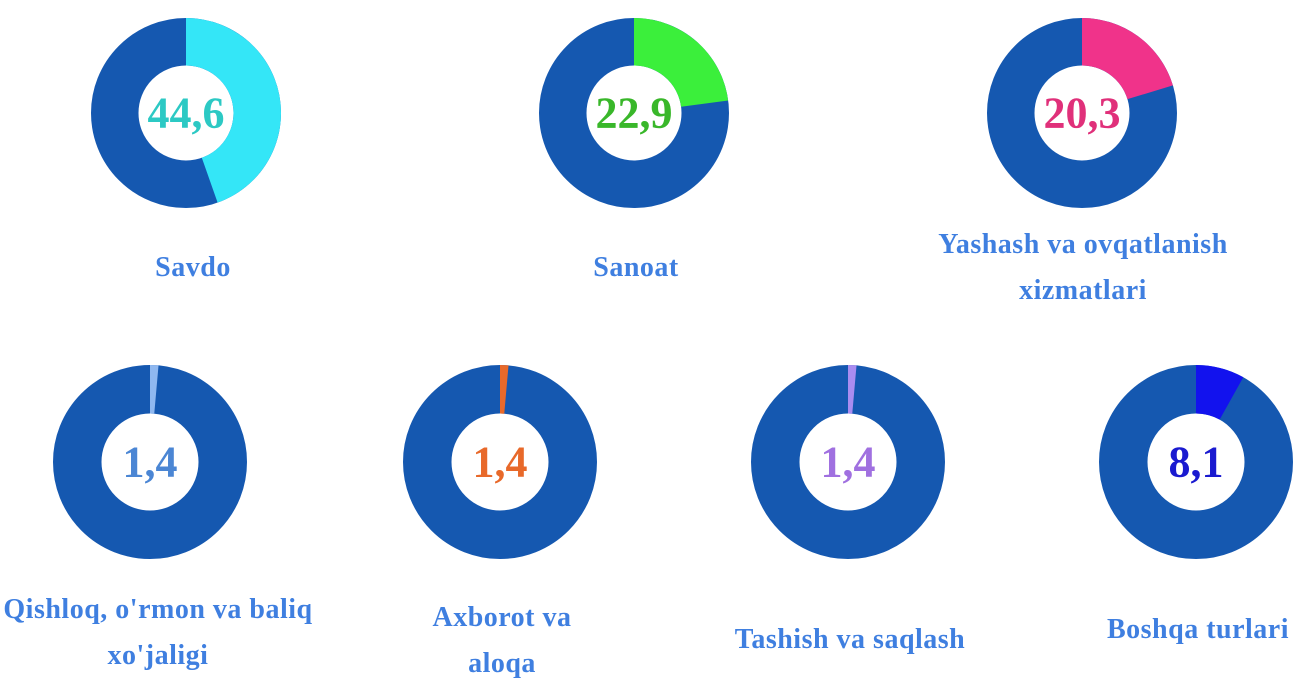 Image resolution: width=1316 pixels, height=678 pixels. What do you see at coordinates (1082, 113) in the screenshot?
I see `value-label: 20,3` at bounding box center [1082, 113].